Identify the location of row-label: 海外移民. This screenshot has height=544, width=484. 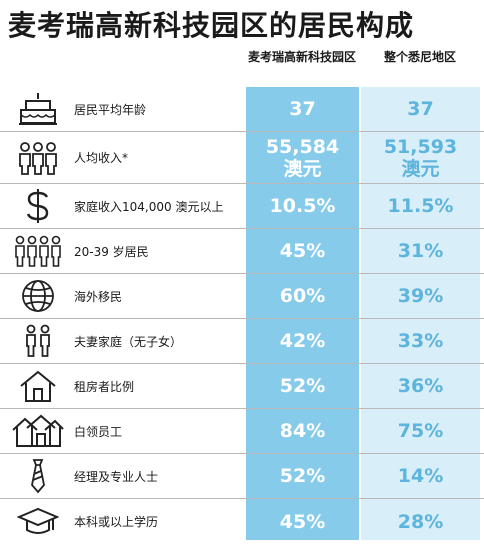
(98, 296).